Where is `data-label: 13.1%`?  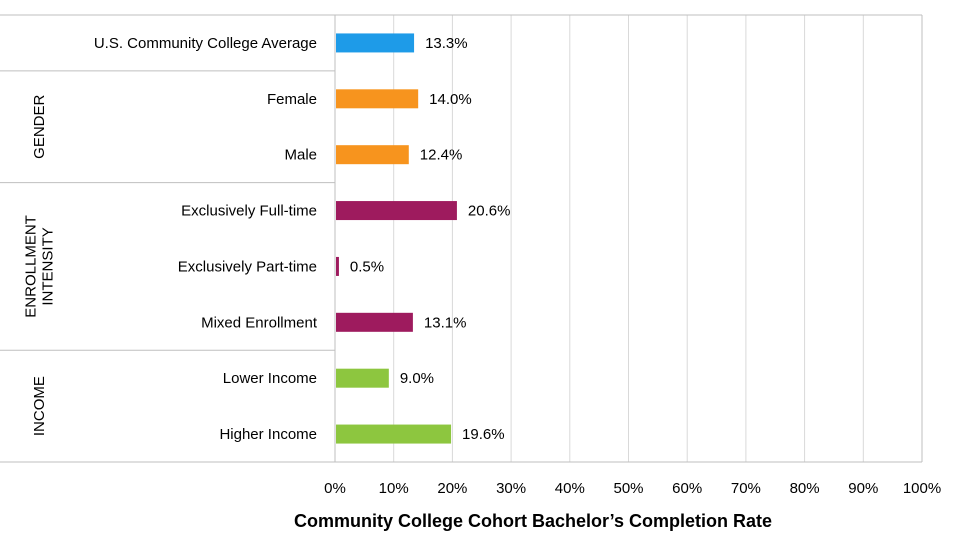
data-label: 13.1% is located at coordinates (445, 322).